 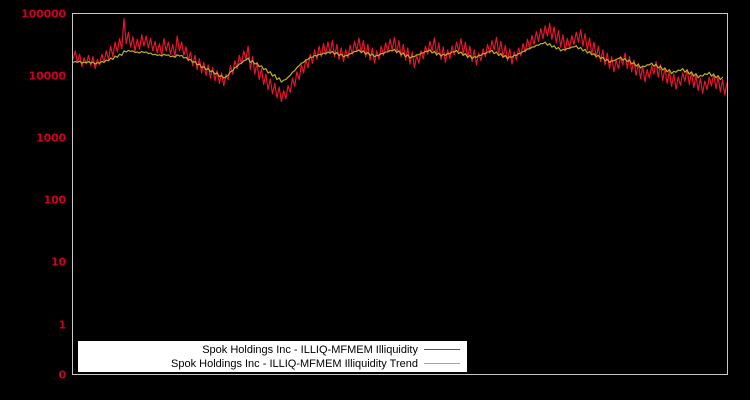 I want to click on legend-line-swatch-illiquidity-trend, so click(x=442, y=363).